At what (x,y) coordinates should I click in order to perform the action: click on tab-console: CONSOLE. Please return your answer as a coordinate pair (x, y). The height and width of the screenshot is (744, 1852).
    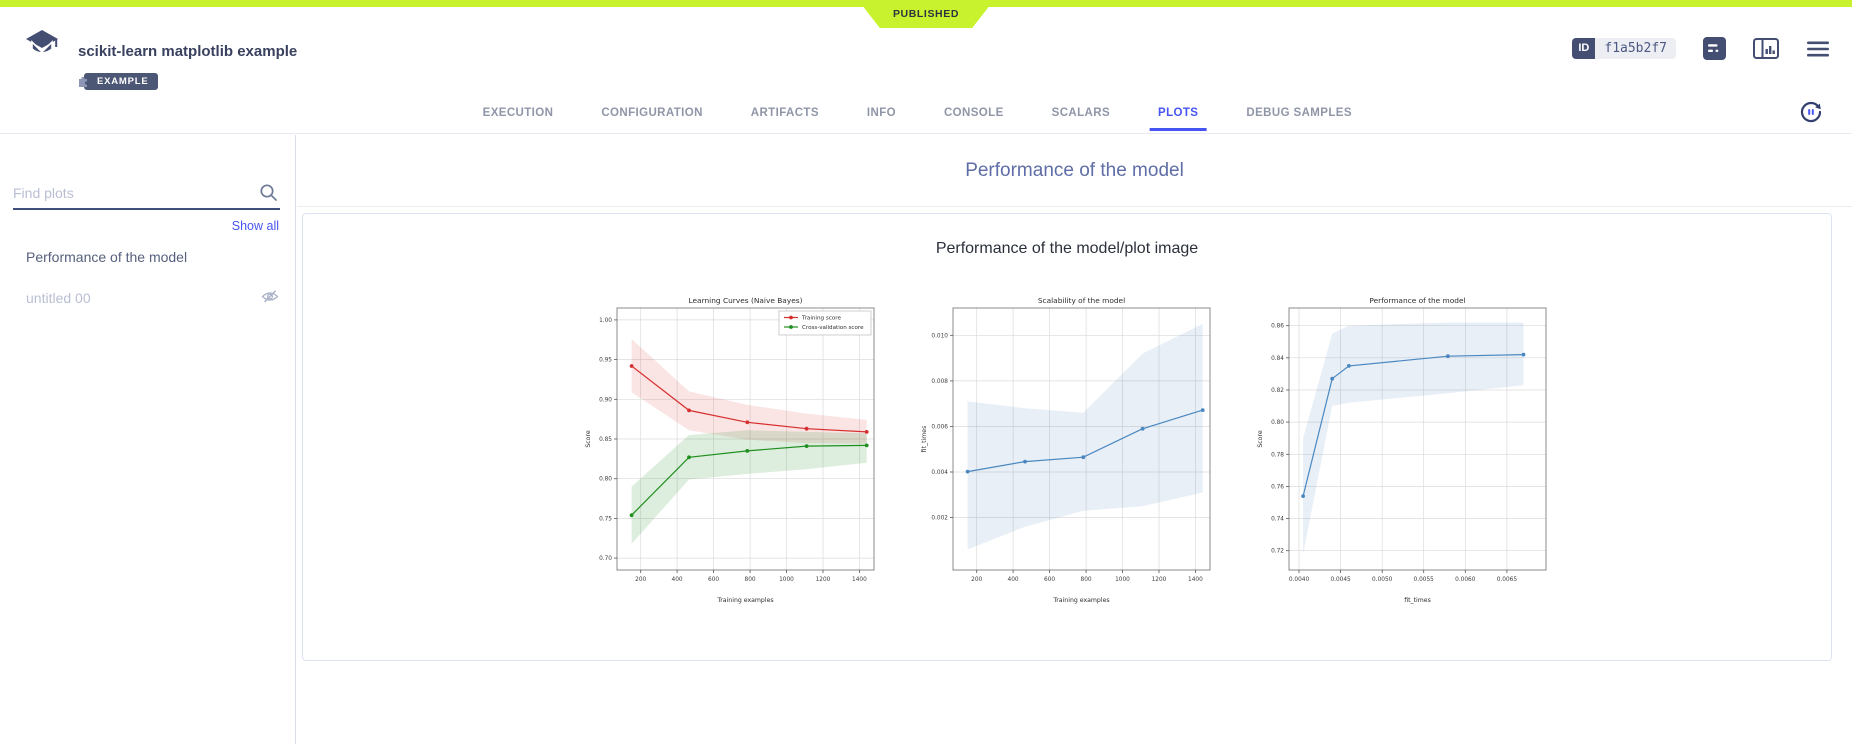
    Looking at the image, I should click on (973, 113).